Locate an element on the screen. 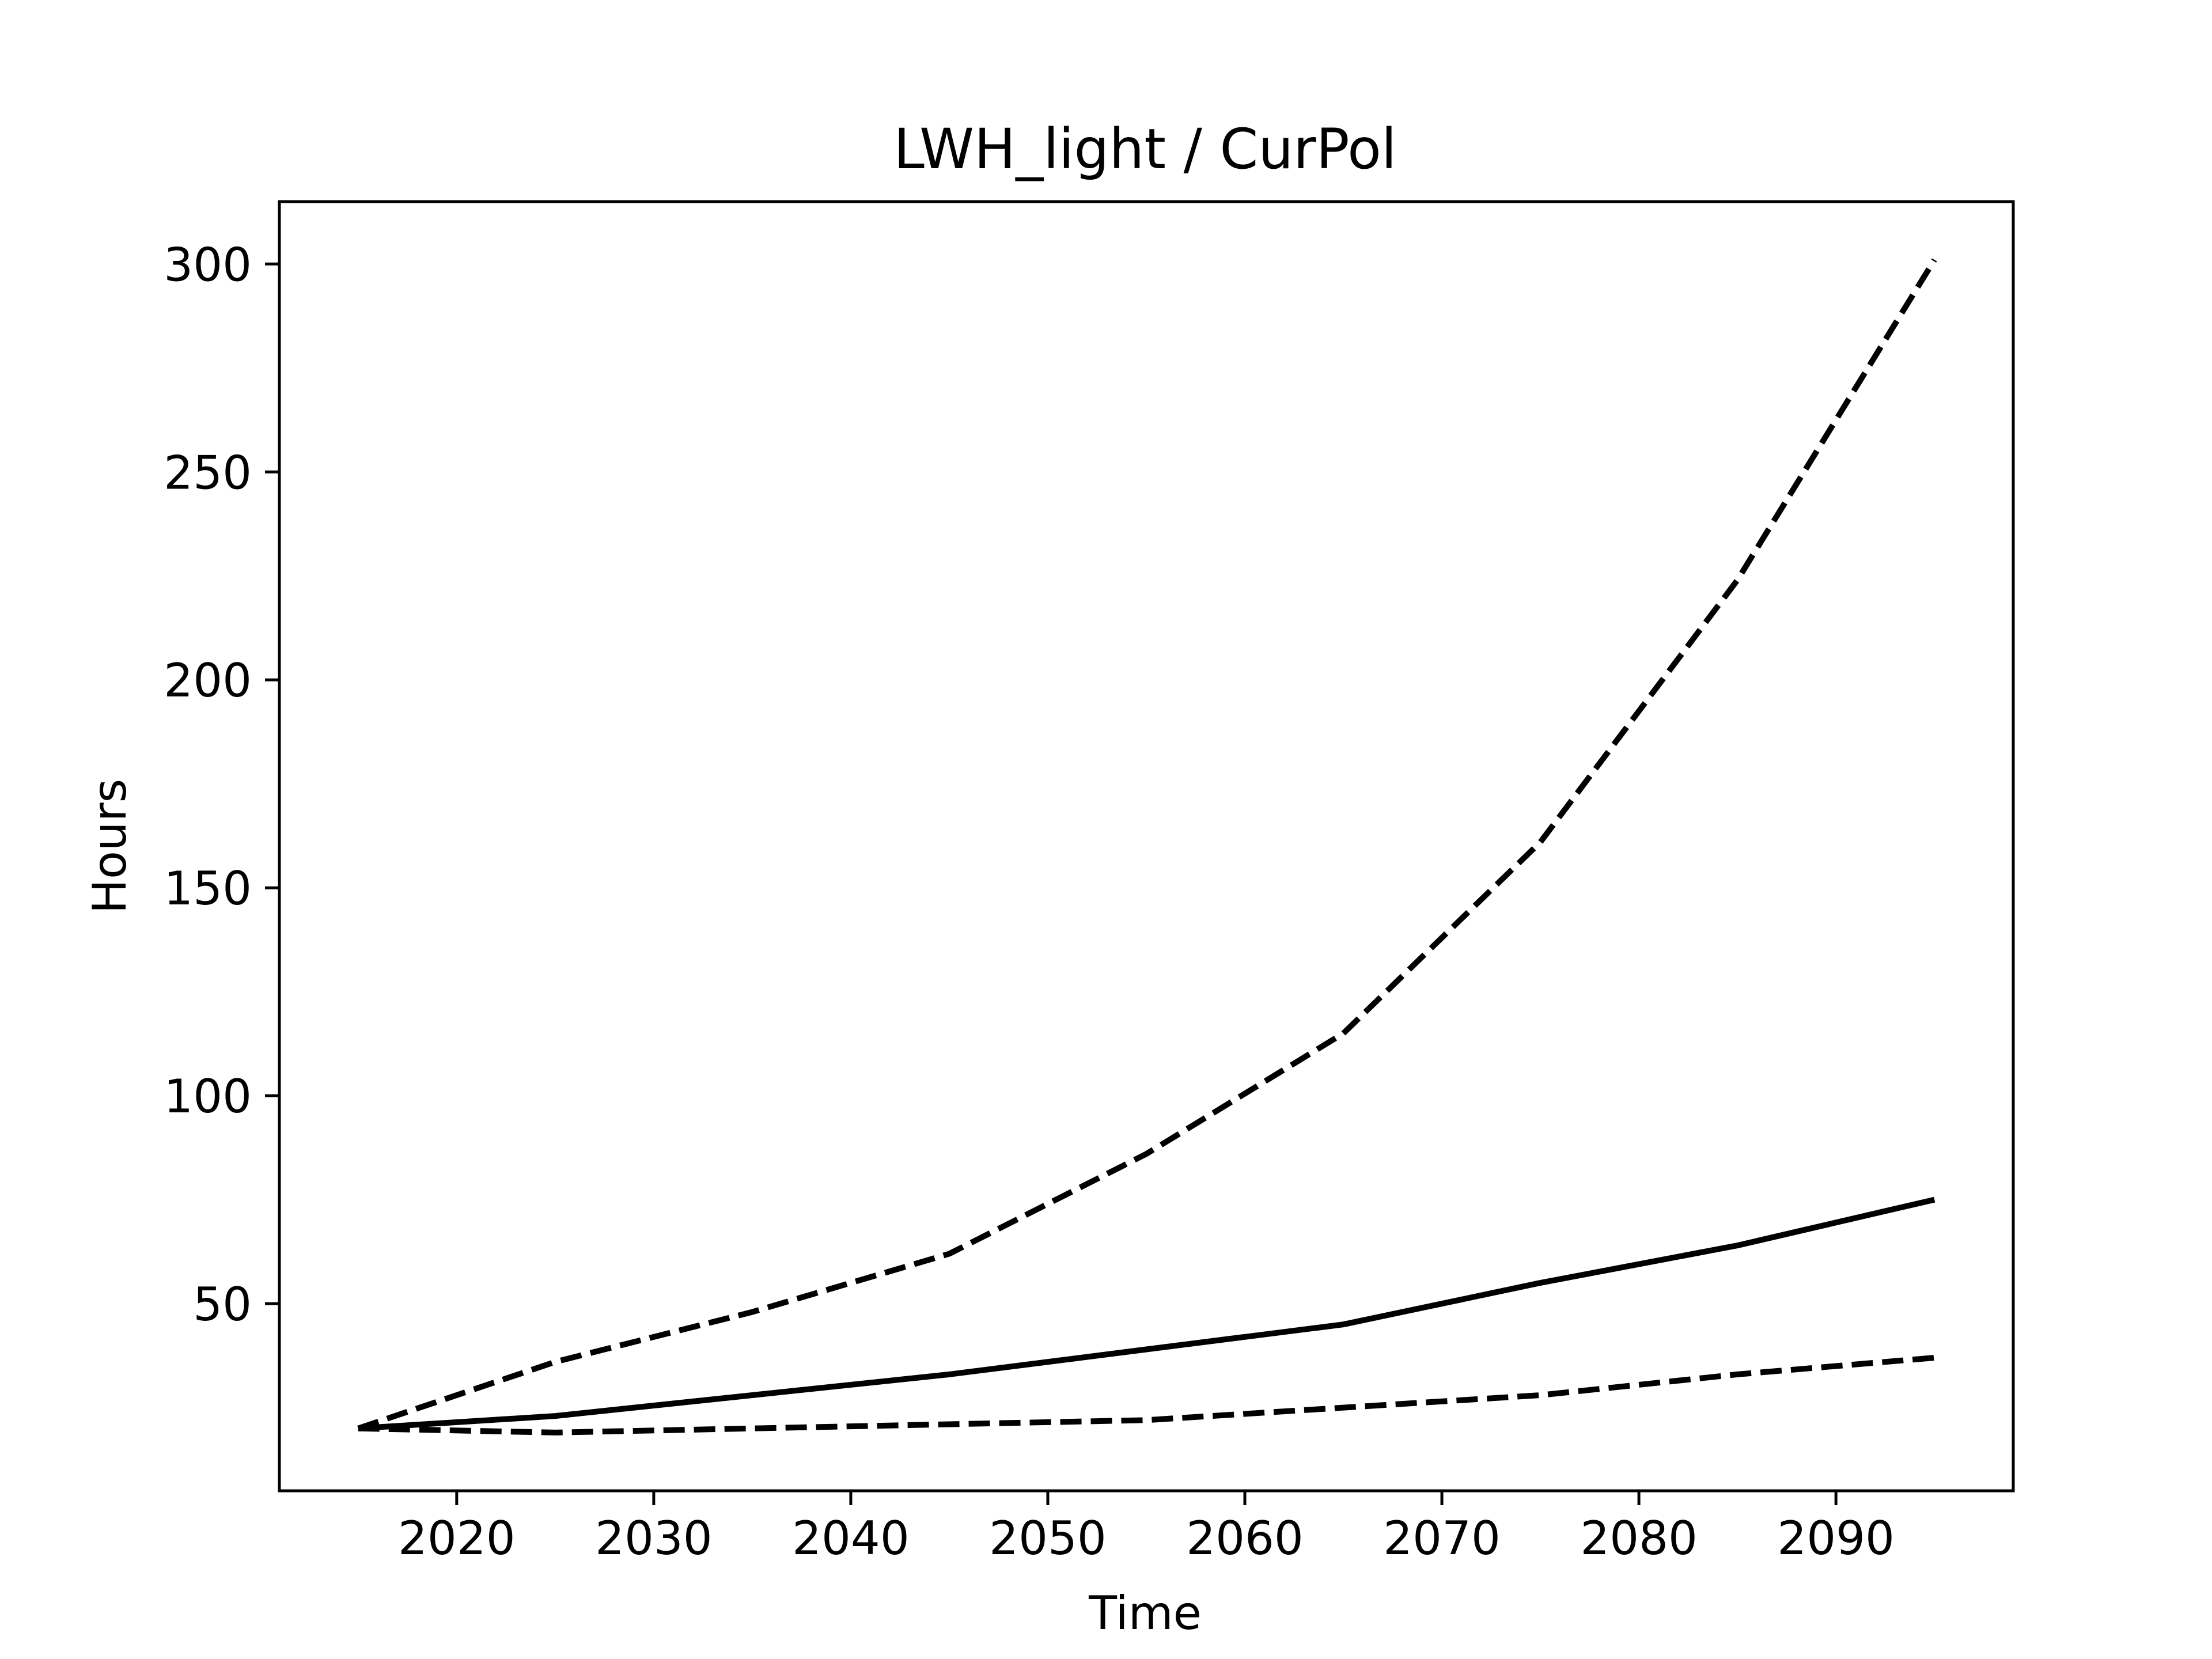 The width and height of the screenshot is (2212, 1659). x-tick-label: 2060 is located at coordinates (1245, 1538).